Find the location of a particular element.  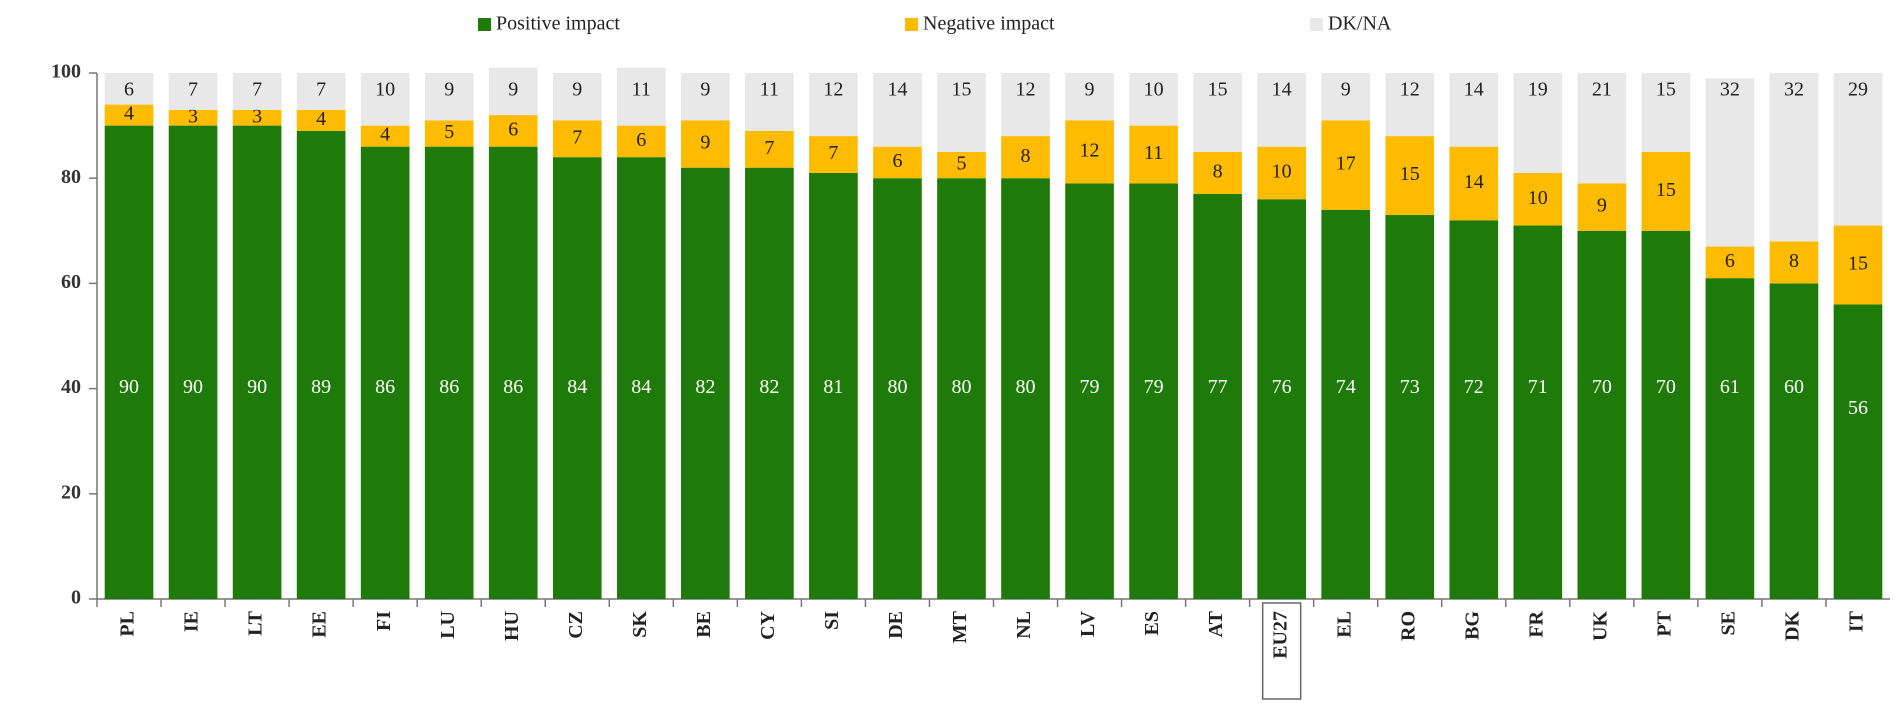

x-tick-label: SI is located at coordinates (832, 620).